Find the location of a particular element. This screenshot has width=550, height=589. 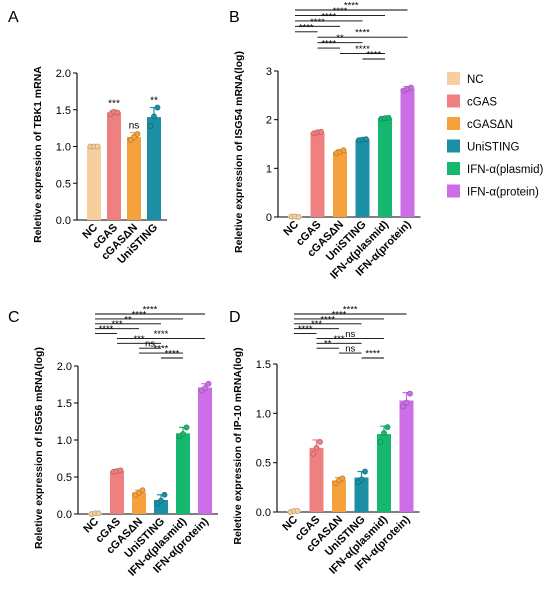

y-axis-label: Reletive expression of ISG56 mRNA(log) is located at coordinates (39, 448).